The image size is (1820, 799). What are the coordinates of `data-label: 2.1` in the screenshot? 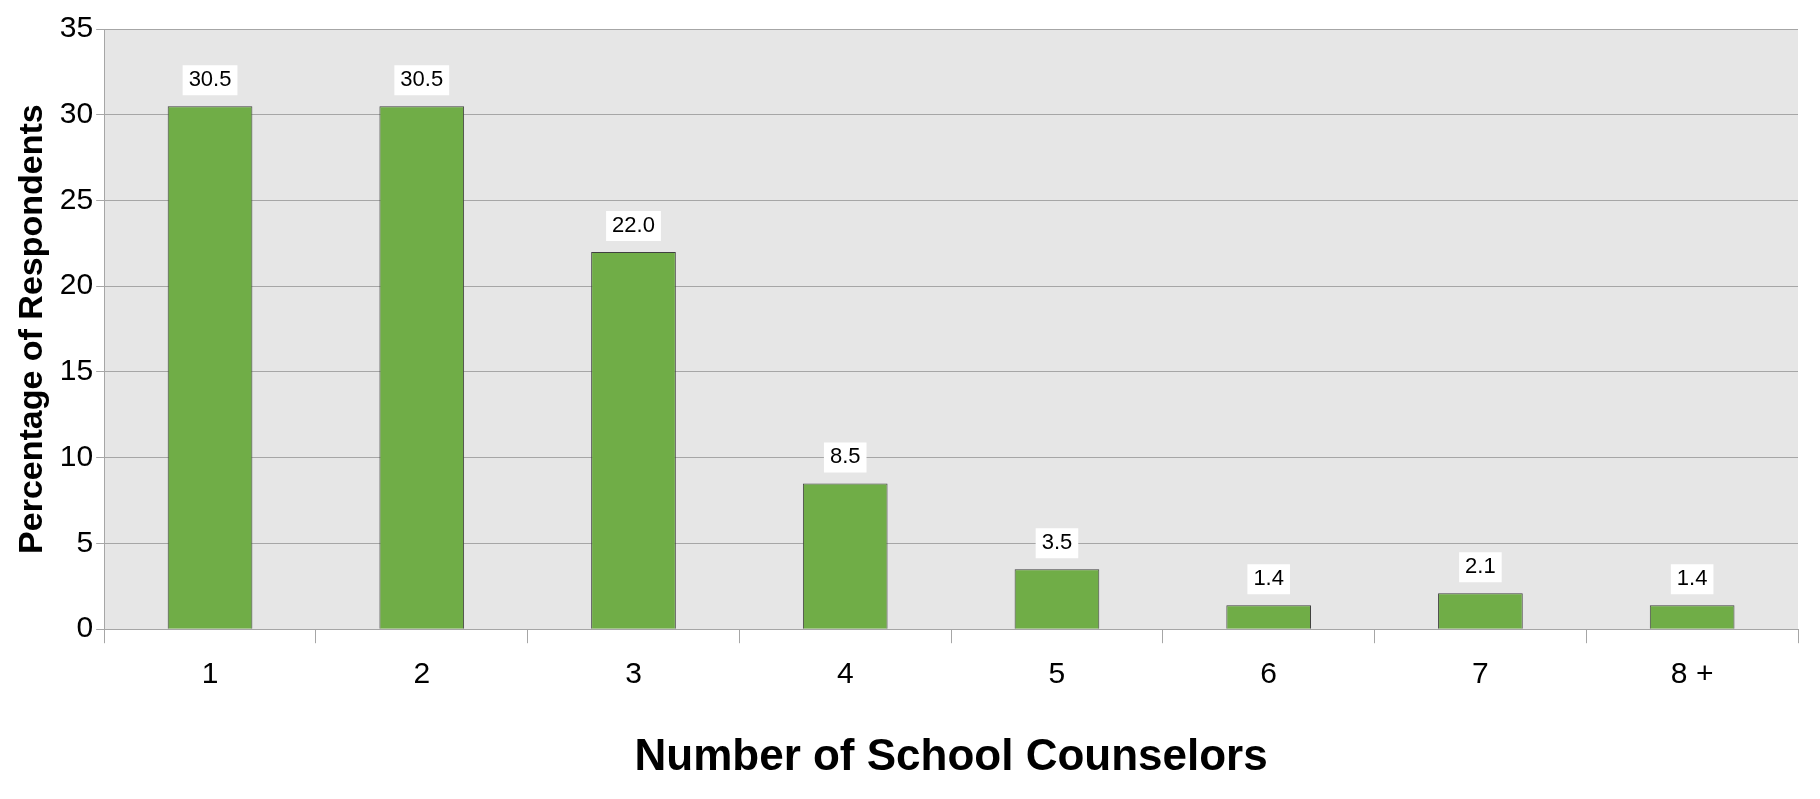 It's located at (1480, 566).